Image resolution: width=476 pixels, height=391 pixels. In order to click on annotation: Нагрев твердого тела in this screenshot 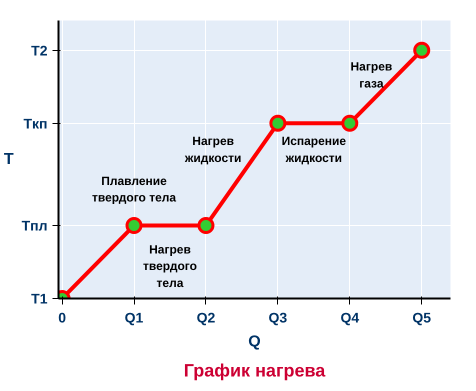, I will do `click(170, 266)`.